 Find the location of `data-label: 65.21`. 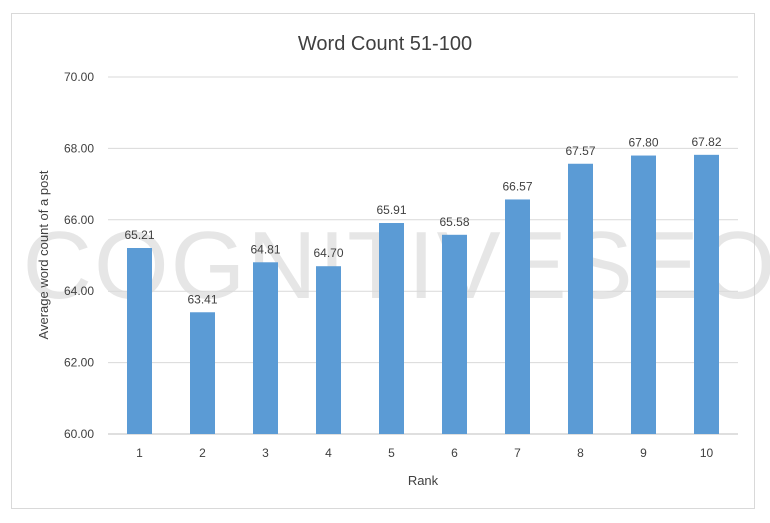

data-label: 65.21 is located at coordinates (139, 235).